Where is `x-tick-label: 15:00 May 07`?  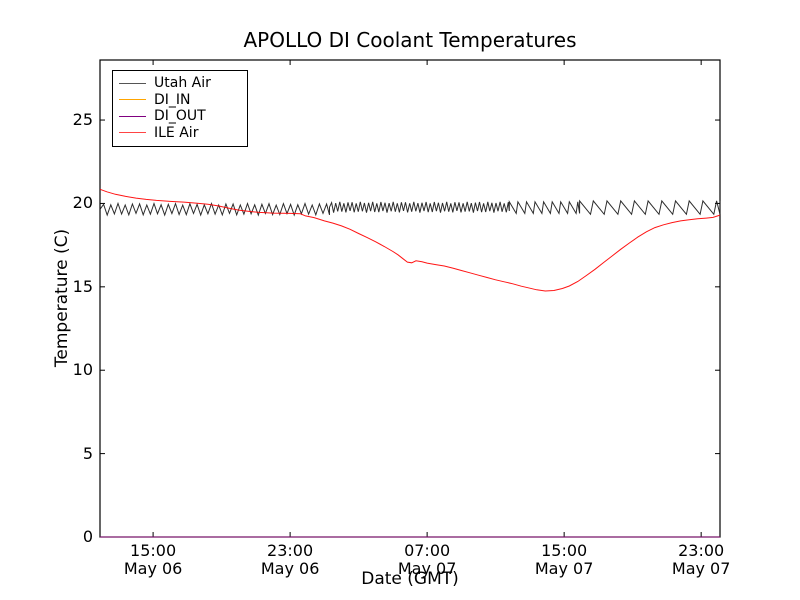
x-tick-label: 15:00 May 07 is located at coordinates (564, 560).